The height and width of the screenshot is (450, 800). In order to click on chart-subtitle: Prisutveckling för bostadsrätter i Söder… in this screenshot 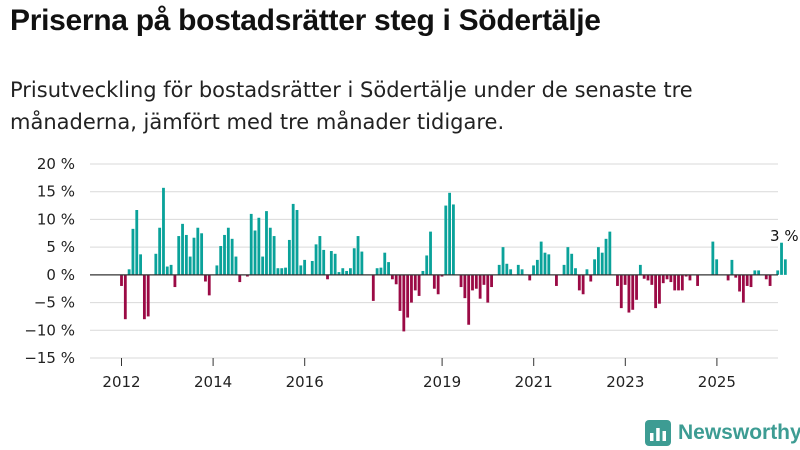, I will do `click(351, 106)`.